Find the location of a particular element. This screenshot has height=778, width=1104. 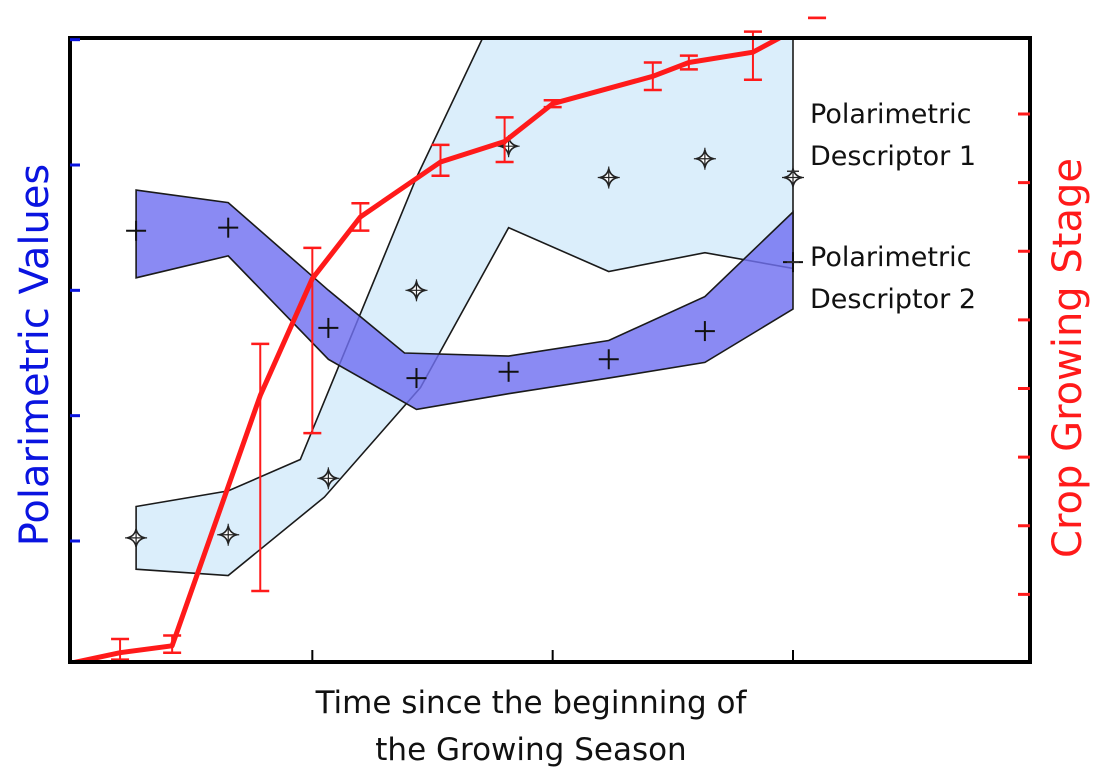

y-axis-label-left: Polarimetric Values is located at coordinates (35, 355).